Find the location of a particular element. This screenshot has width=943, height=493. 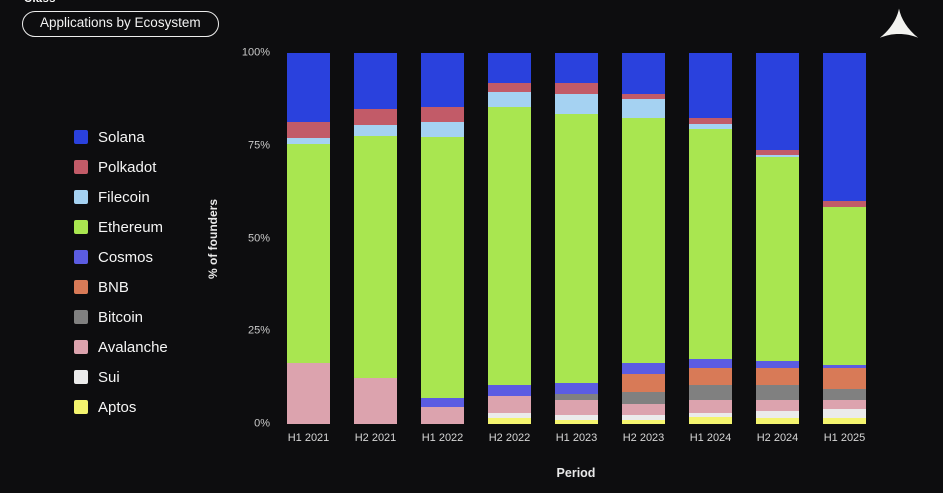

bar-h2-2023 is located at coordinates (643, 238).